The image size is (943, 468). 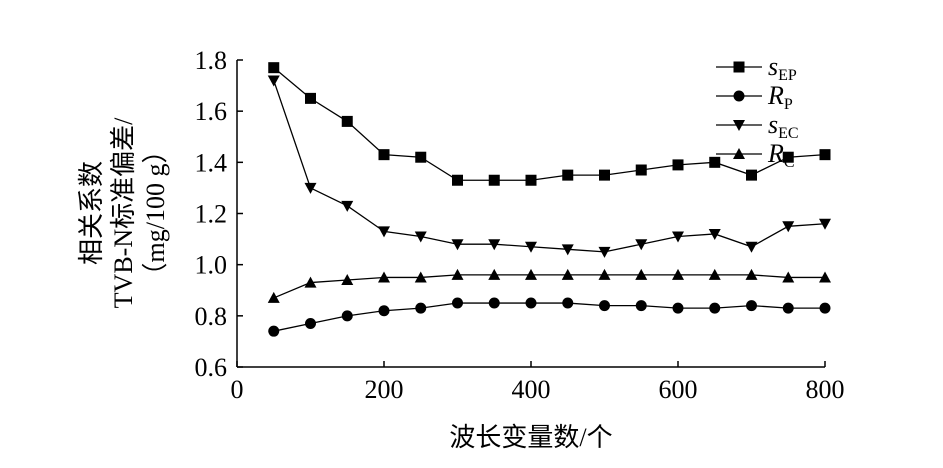 I want to click on x-tick-label: 200, so click(x=384, y=389).